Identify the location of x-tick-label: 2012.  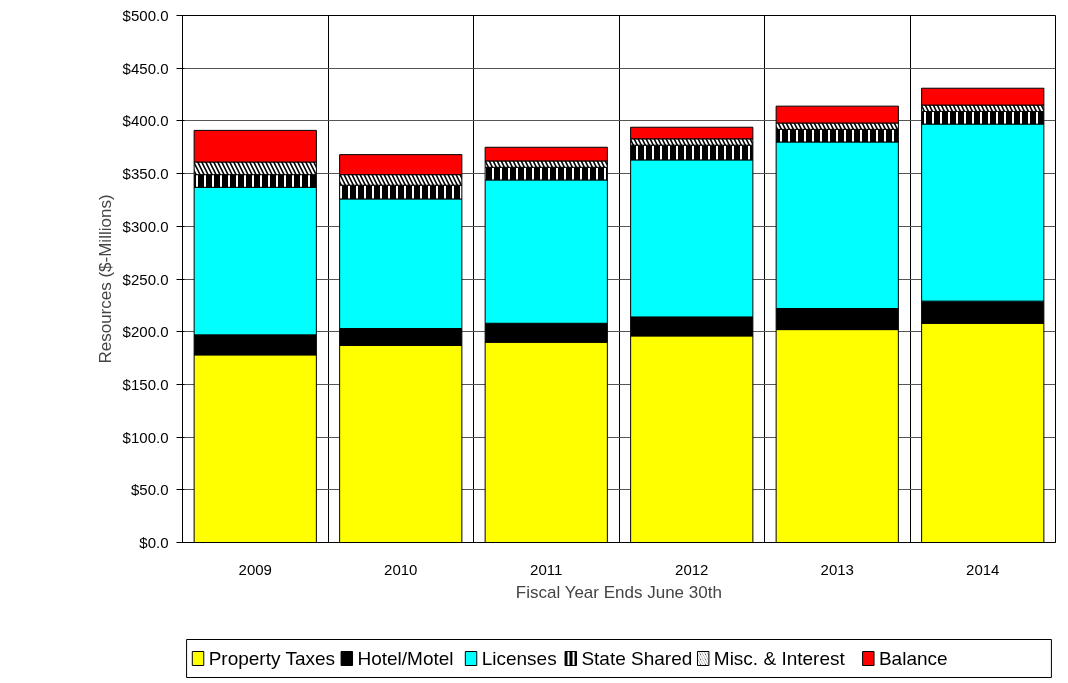
(692, 569).